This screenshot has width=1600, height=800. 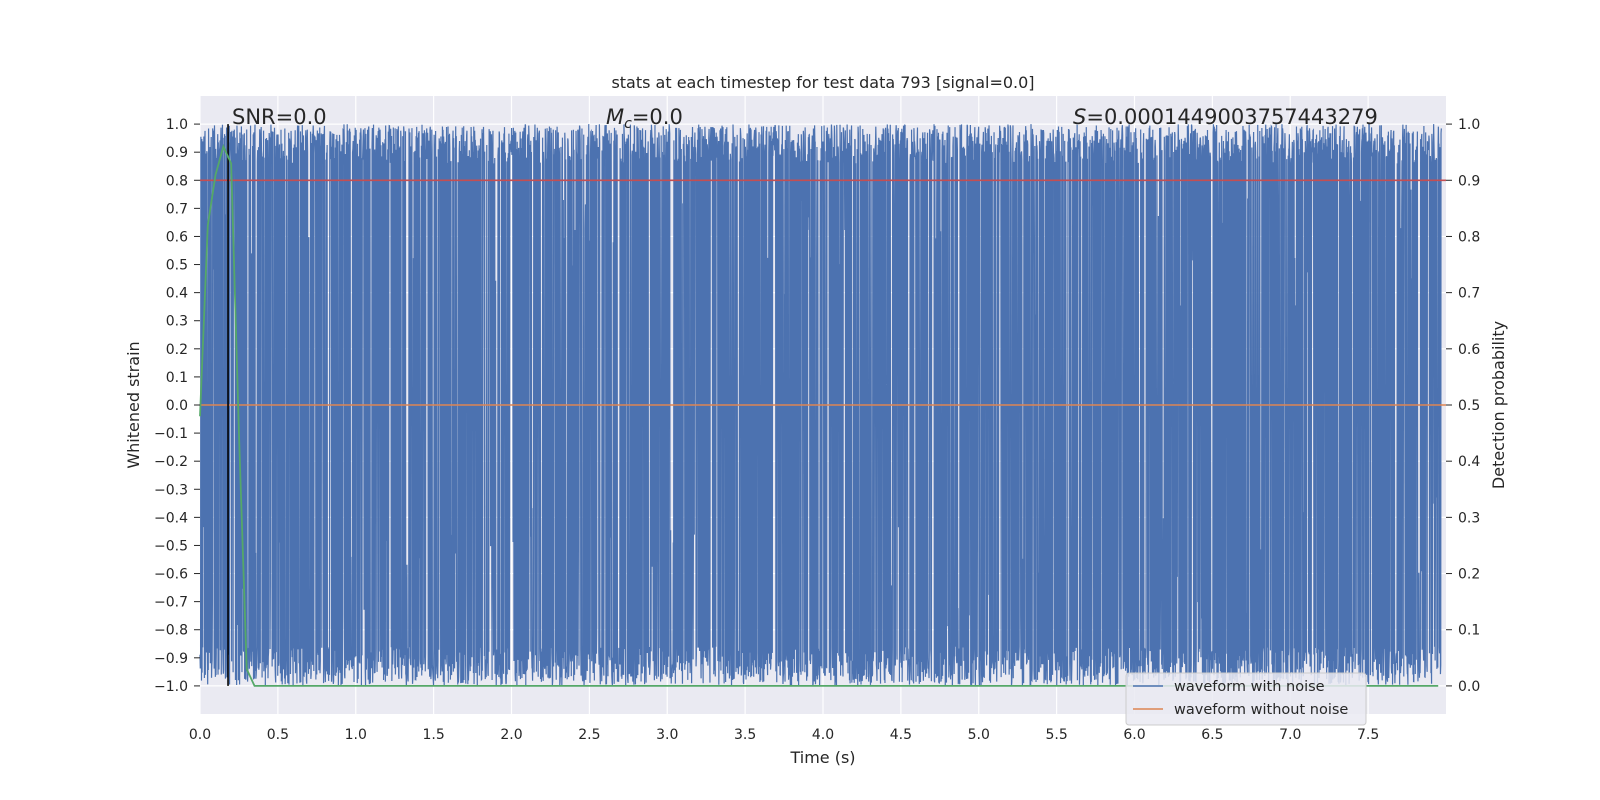 What do you see at coordinates (356, 735) in the screenshot?
I see `x-tick-label: 1.0` at bounding box center [356, 735].